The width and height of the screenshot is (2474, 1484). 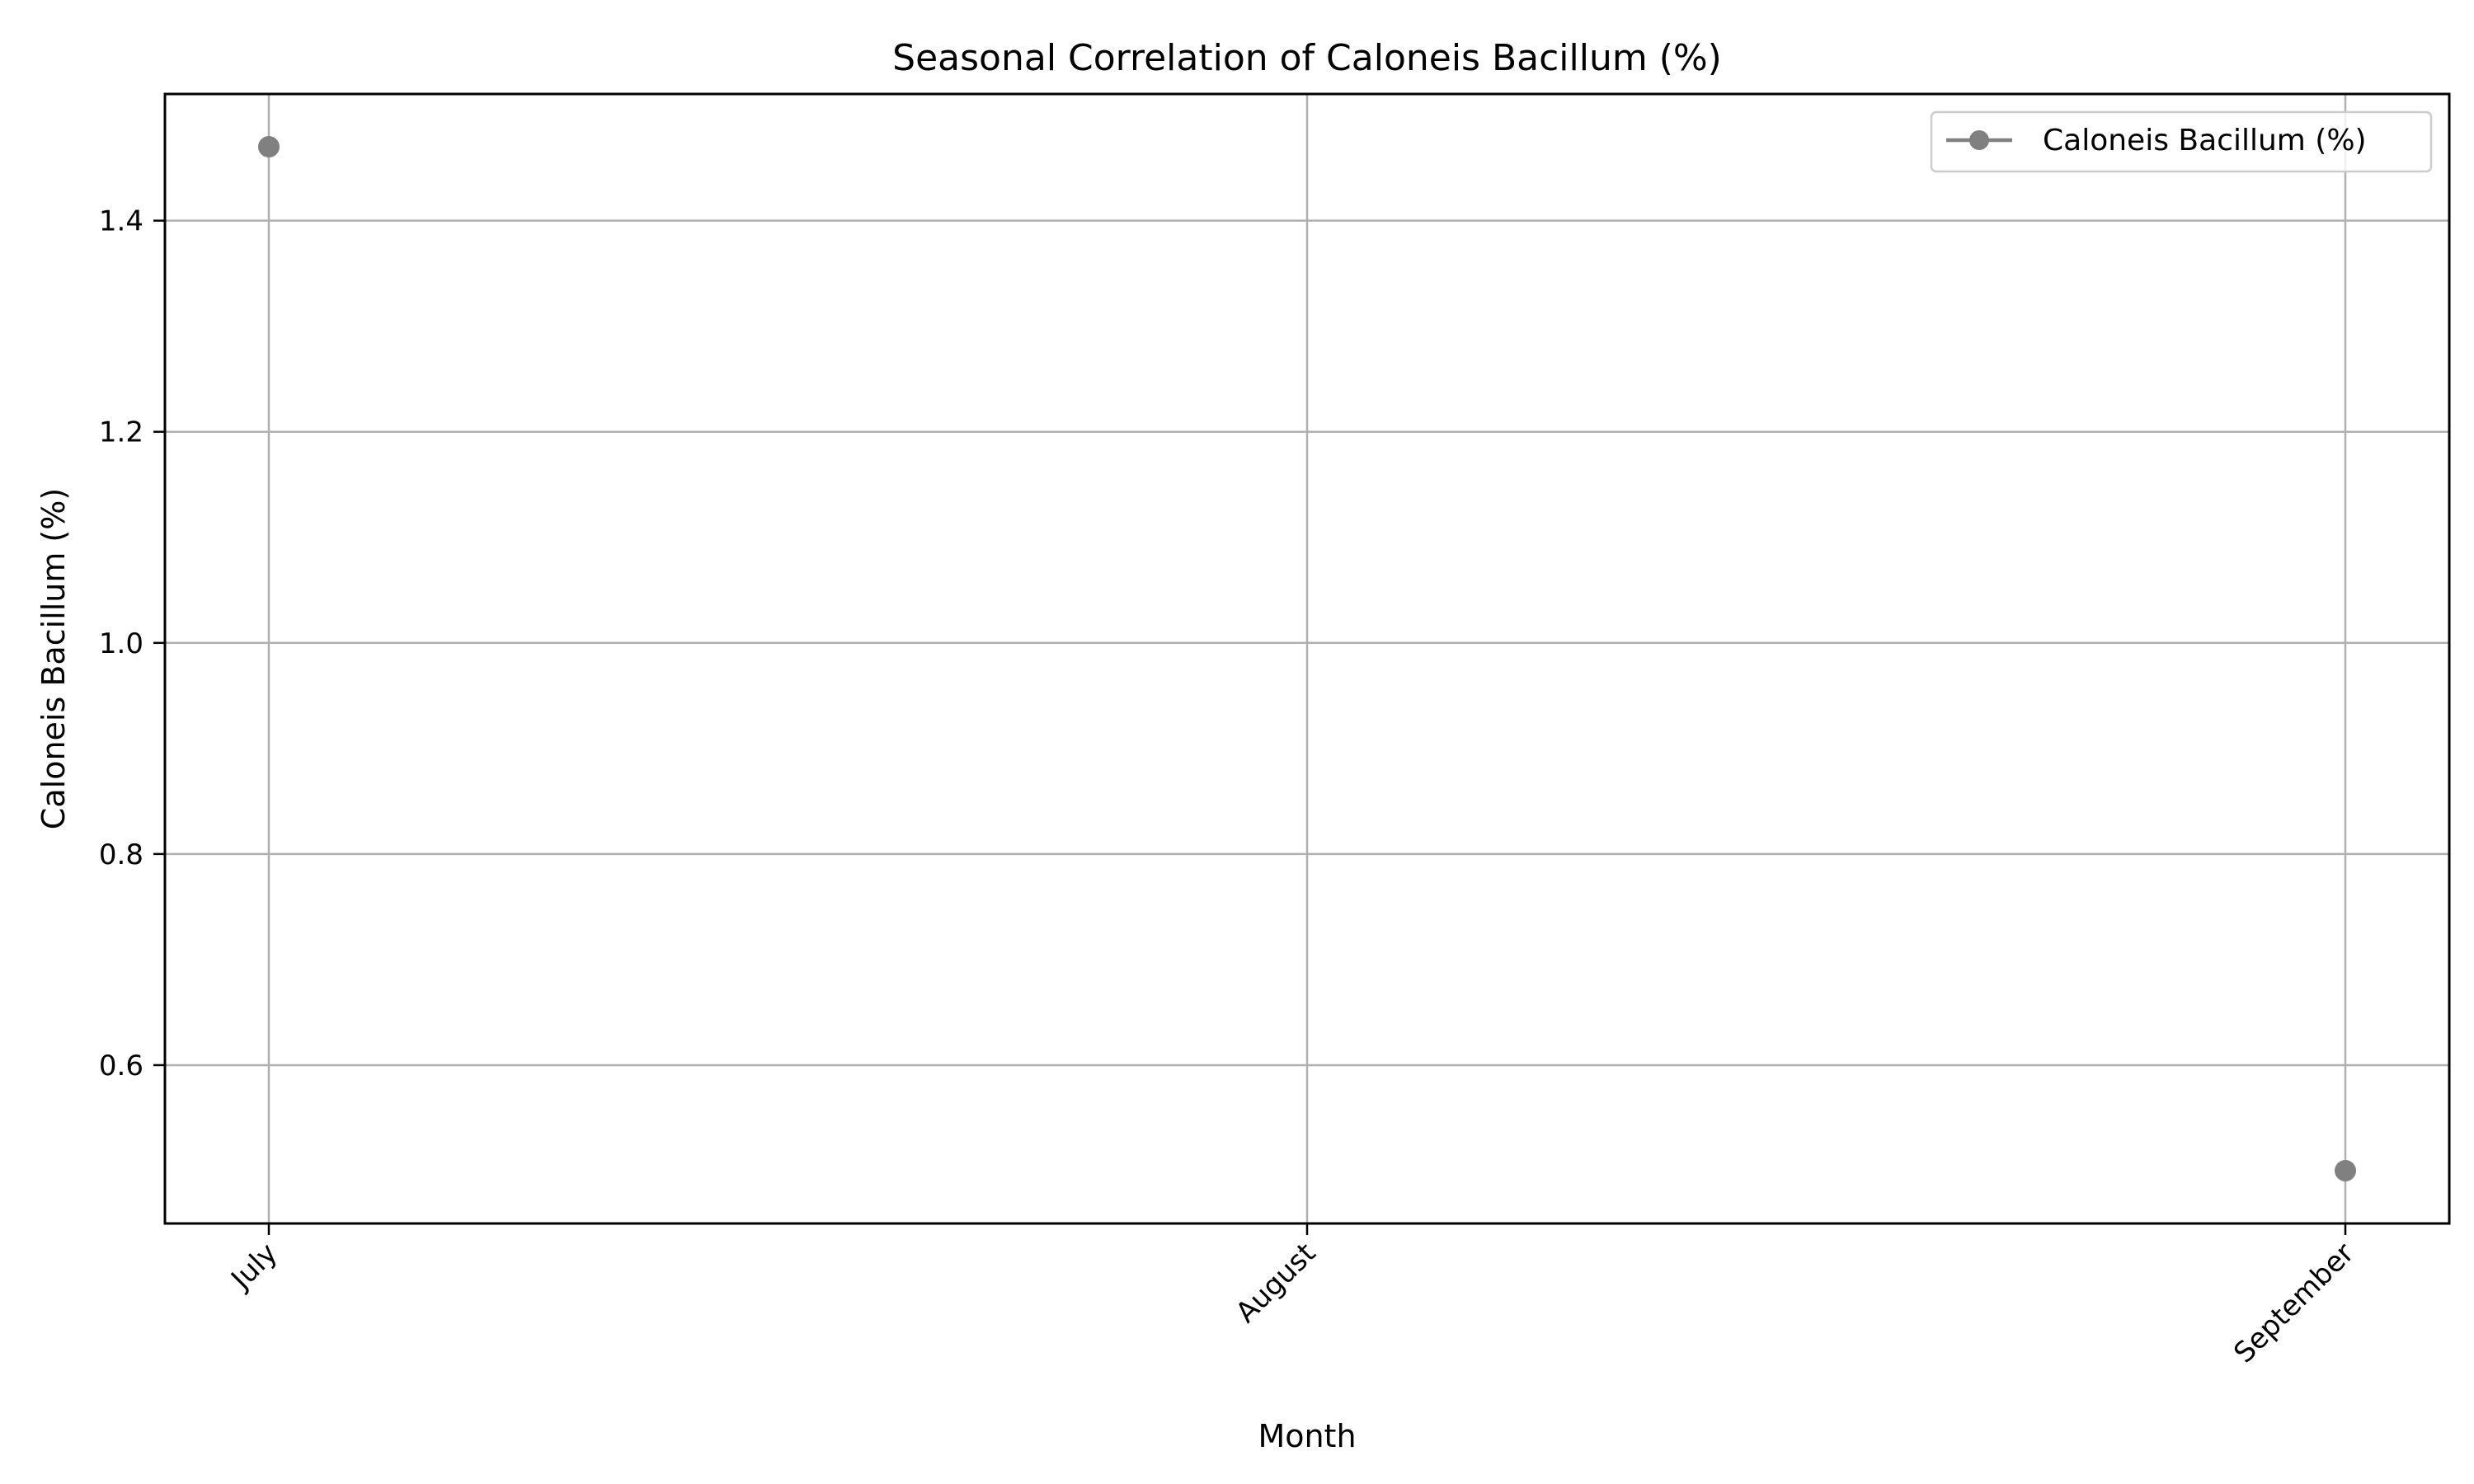 I want to click on legend: Caloneis Bacillum (%), so click(x=2181, y=141).